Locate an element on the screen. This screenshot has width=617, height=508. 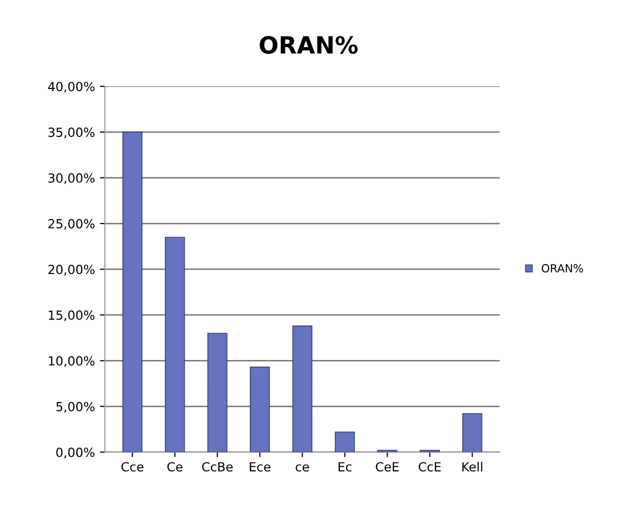
x-tick-label: CcBe is located at coordinates (217, 467).